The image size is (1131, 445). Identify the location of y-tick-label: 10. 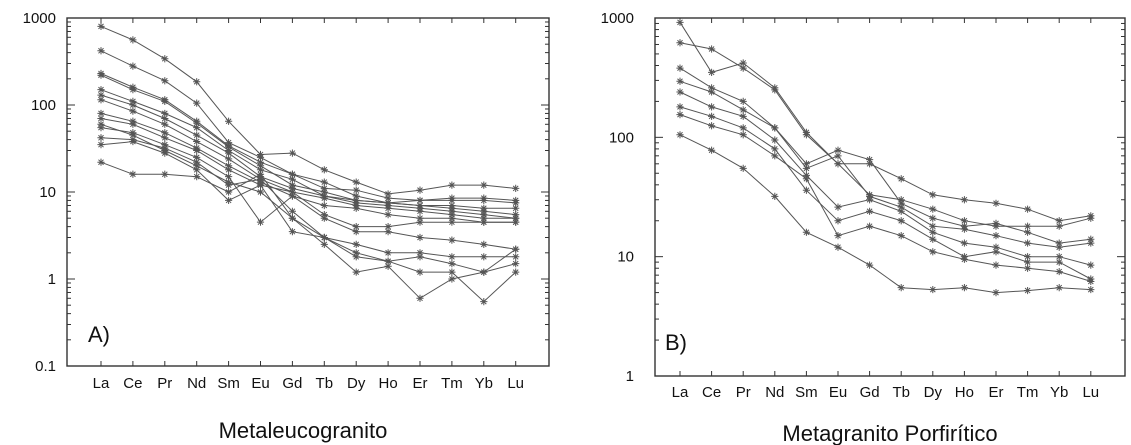
(625, 257).